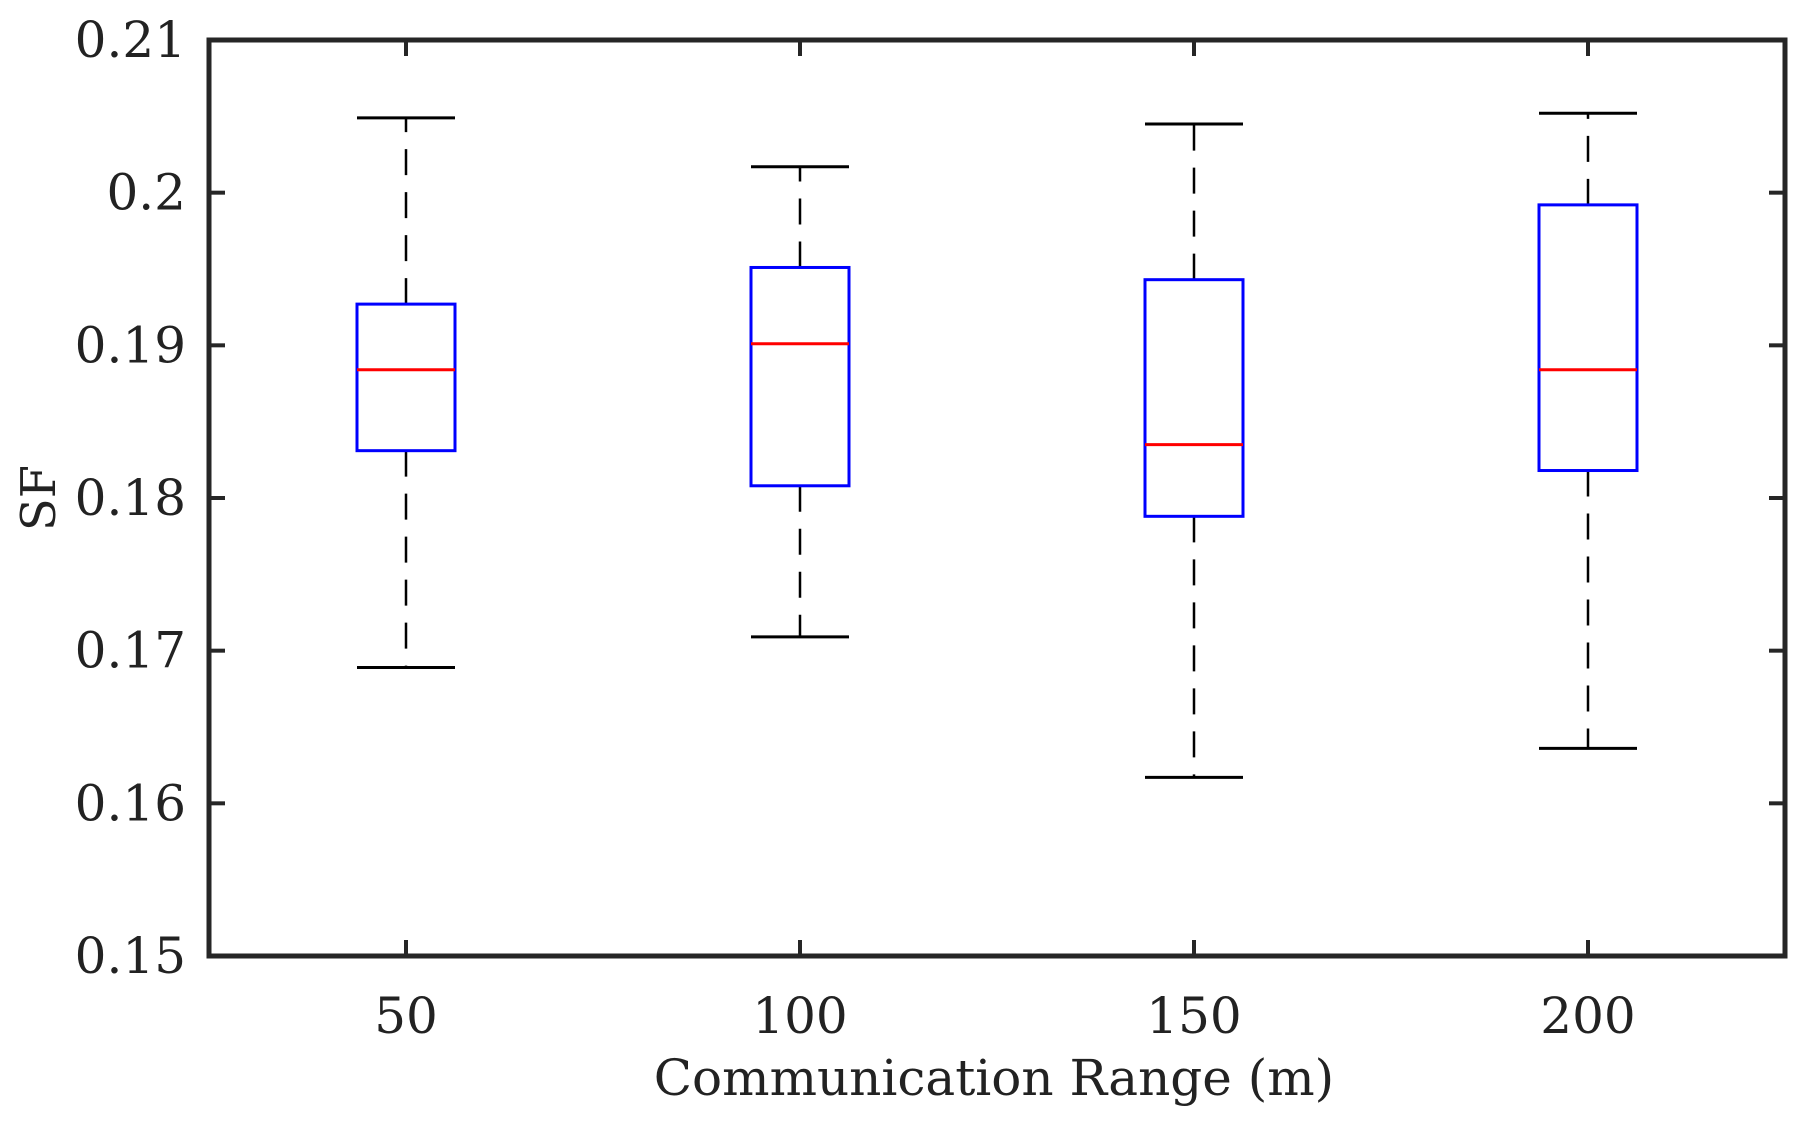  I want to click on x-tick-label: 100, so click(799, 1016).